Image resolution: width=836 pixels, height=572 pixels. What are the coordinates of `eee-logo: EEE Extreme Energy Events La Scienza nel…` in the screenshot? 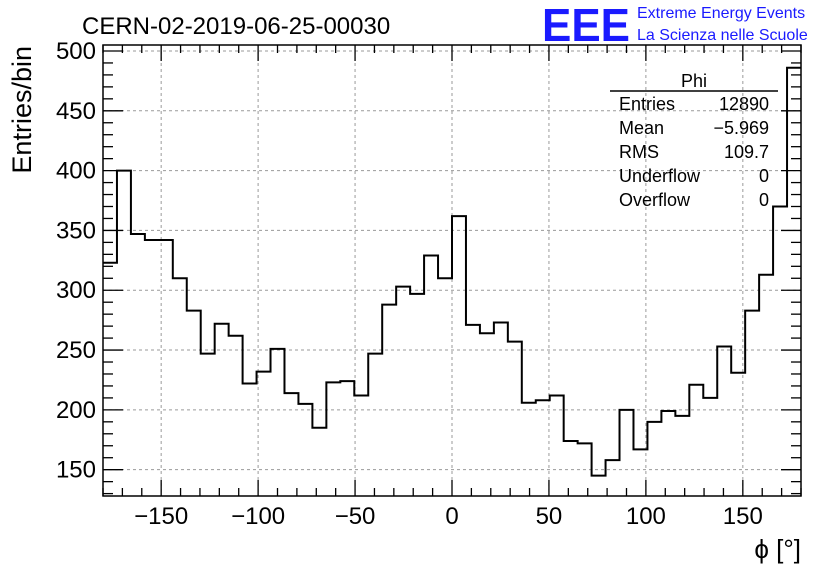 It's located at (675, 25).